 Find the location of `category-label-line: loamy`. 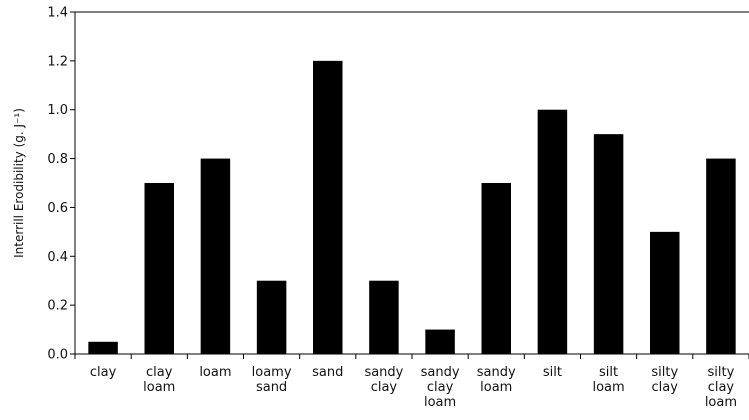

category-label-line: loamy is located at coordinates (272, 372).